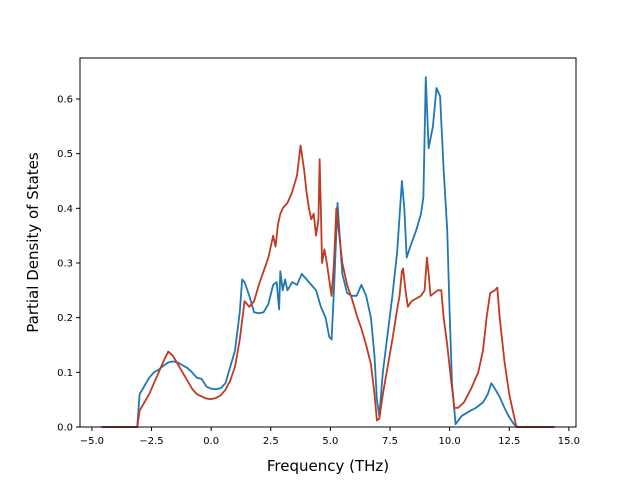 The width and height of the screenshot is (640, 480). I want to click on x-axis-ticks: −5.0 −2.5 0.0 2.5 5.0 7.5 10.0 12.5 15.0, so click(330, 437).